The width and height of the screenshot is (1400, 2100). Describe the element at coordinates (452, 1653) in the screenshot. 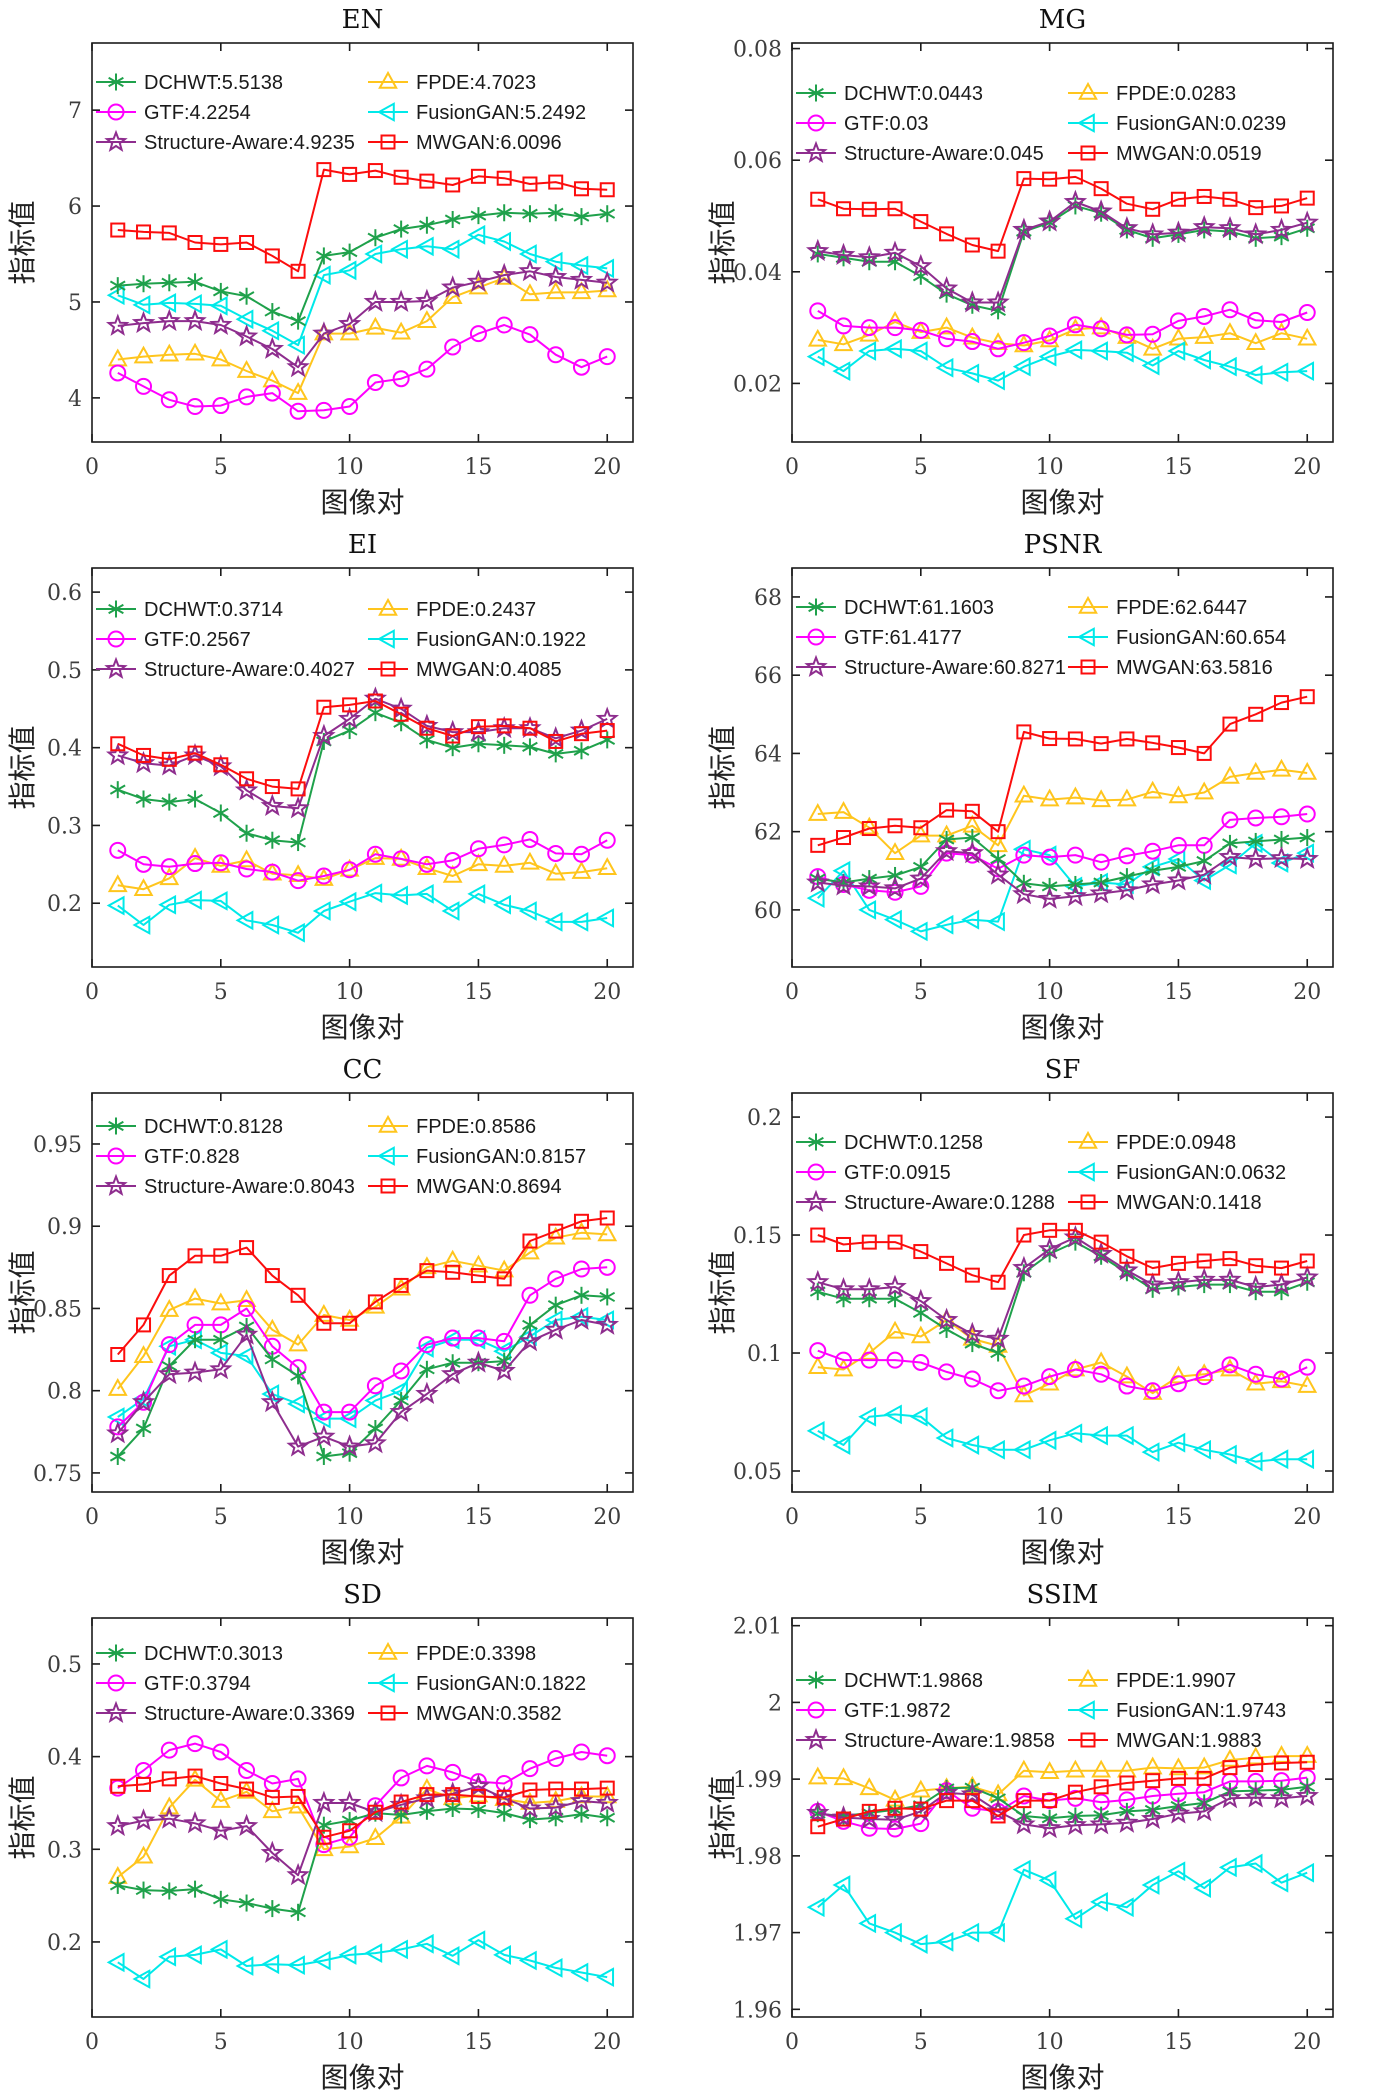

I see `legend-entry-FPDE: FPDE:0.3398` at that location.